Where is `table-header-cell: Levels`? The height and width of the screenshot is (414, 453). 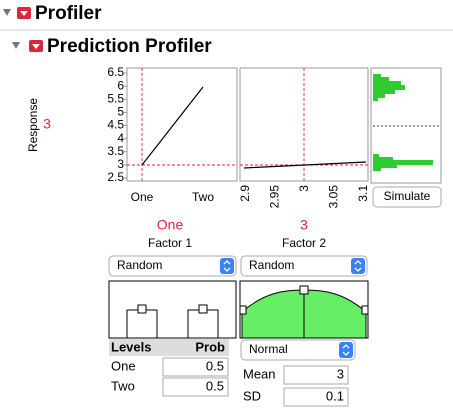
table-header-cell: Levels is located at coordinates (131, 346).